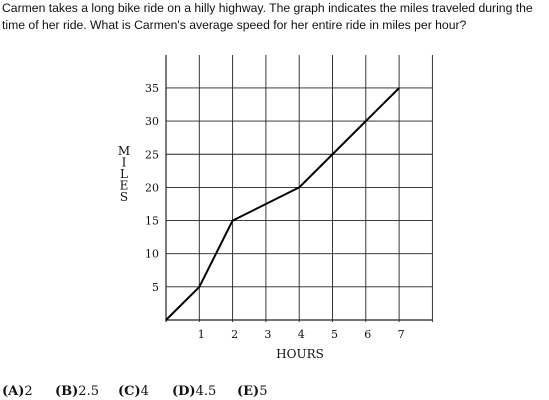 This screenshot has width=549, height=400. What do you see at coordinates (152, 154) in the screenshot?
I see `y-tick-label: 25` at bounding box center [152, 154].